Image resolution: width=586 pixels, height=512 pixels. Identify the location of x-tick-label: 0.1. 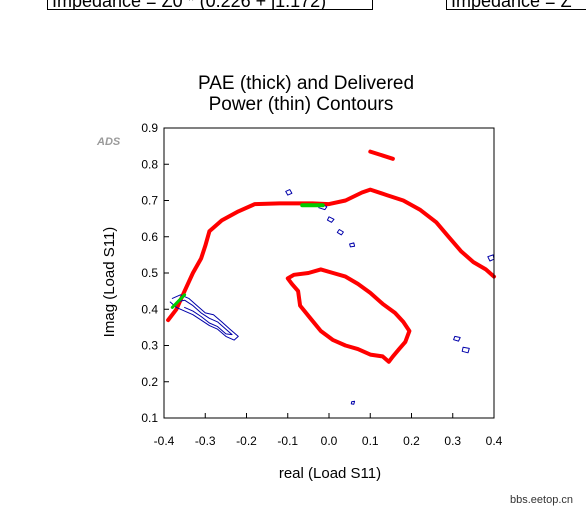
(370, 441).